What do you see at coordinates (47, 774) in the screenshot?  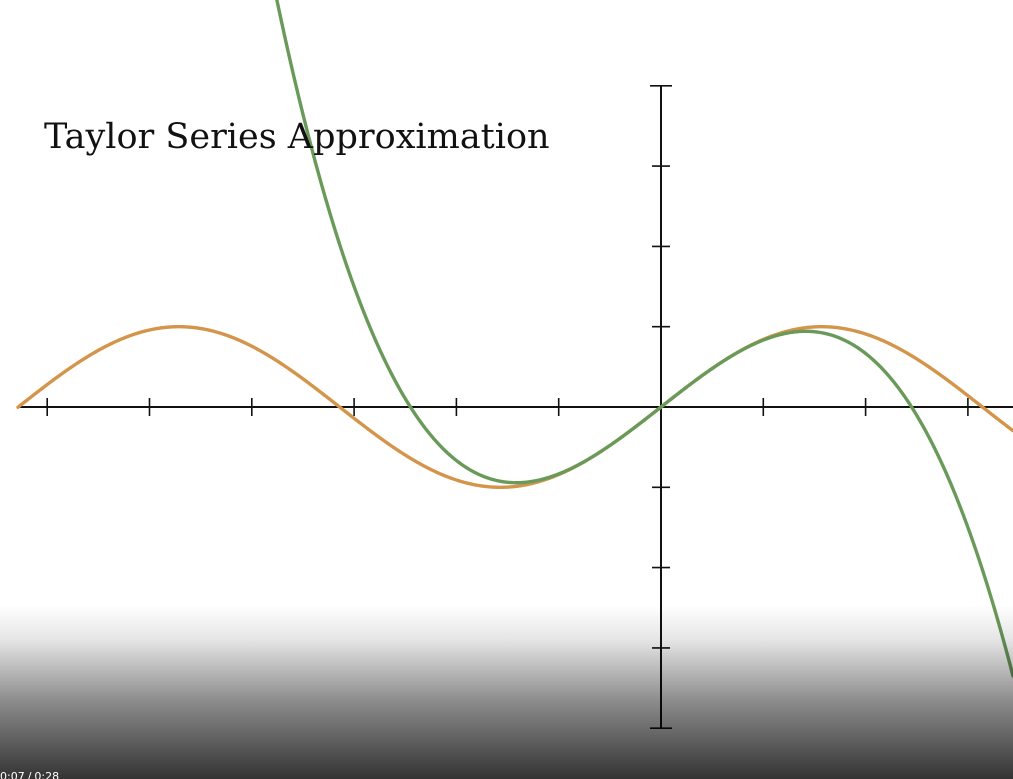 I see `total-time: 0:28` at bounding box center [47, 774].